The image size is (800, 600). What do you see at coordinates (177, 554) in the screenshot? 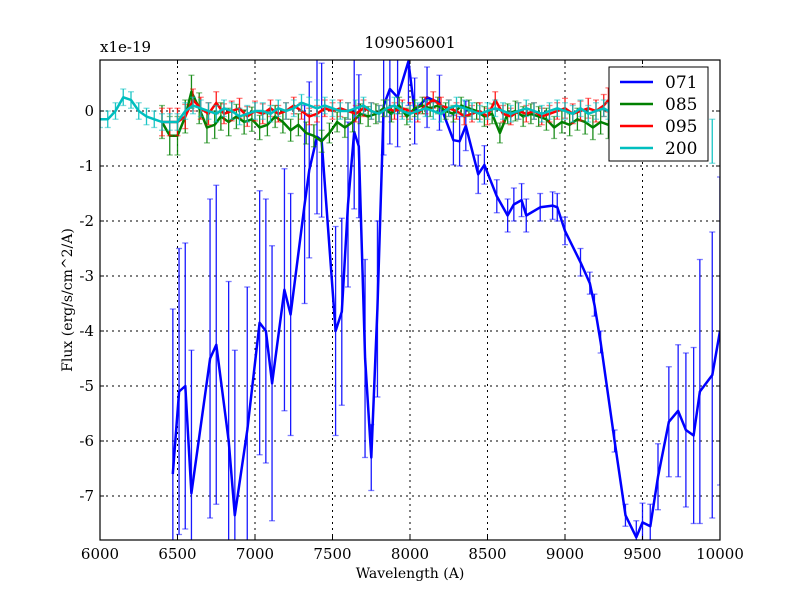
I see `x-tick-label: 6500` at bounding box center [177, 554].